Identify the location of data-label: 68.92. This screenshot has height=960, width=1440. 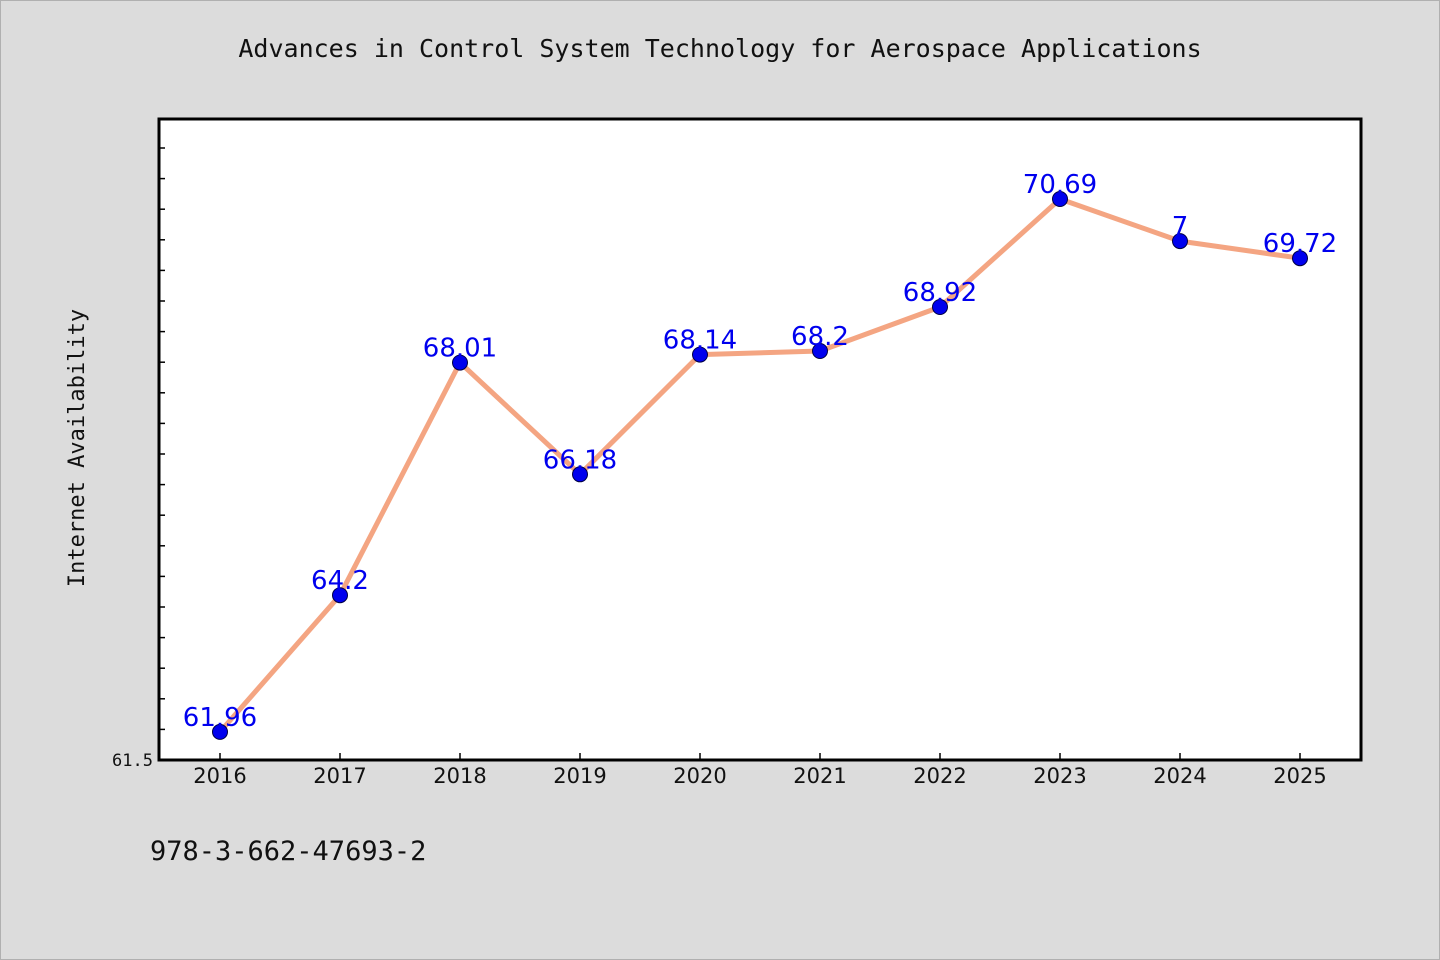
(940, 293).